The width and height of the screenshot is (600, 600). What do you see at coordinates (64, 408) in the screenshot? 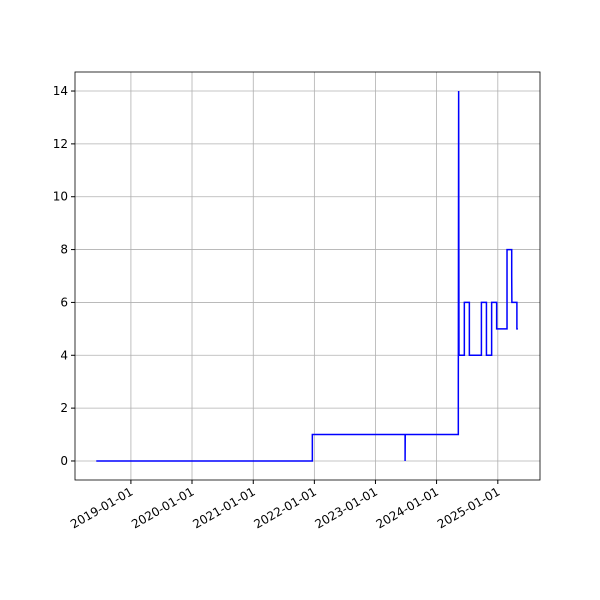
I see `y-tick-label: 2` at bounding box center [64, 408].